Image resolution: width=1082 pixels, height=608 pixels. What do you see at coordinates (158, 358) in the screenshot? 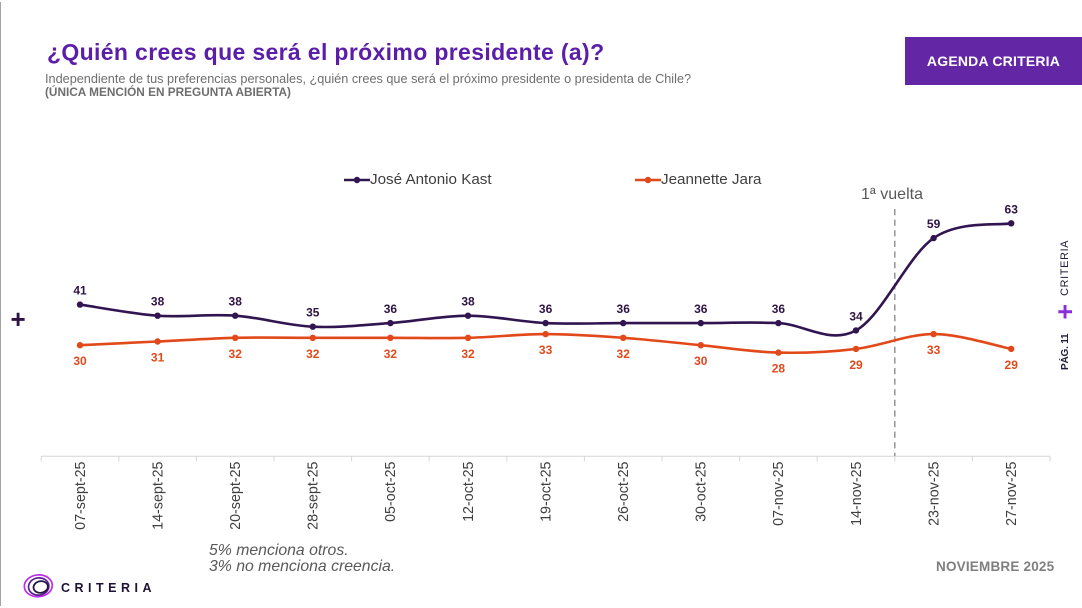
I see `svg-text: 31` at bounding box center [158, 358].